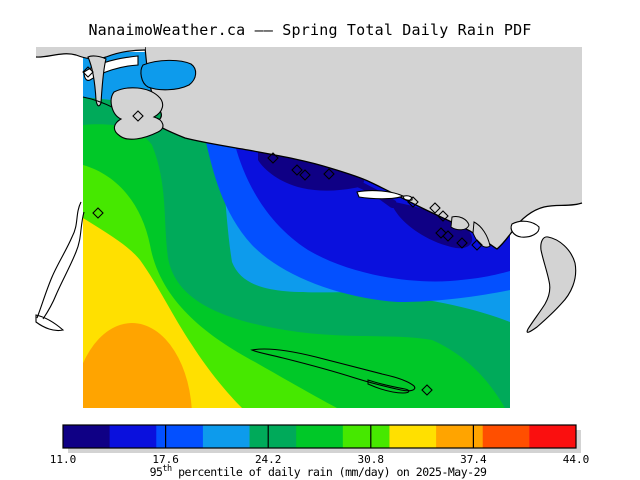  What do you see at coordinates (165, 459) in the screenshot?
I see `colorbar-tick-label: 17.6` at bounding box center [165, 459].